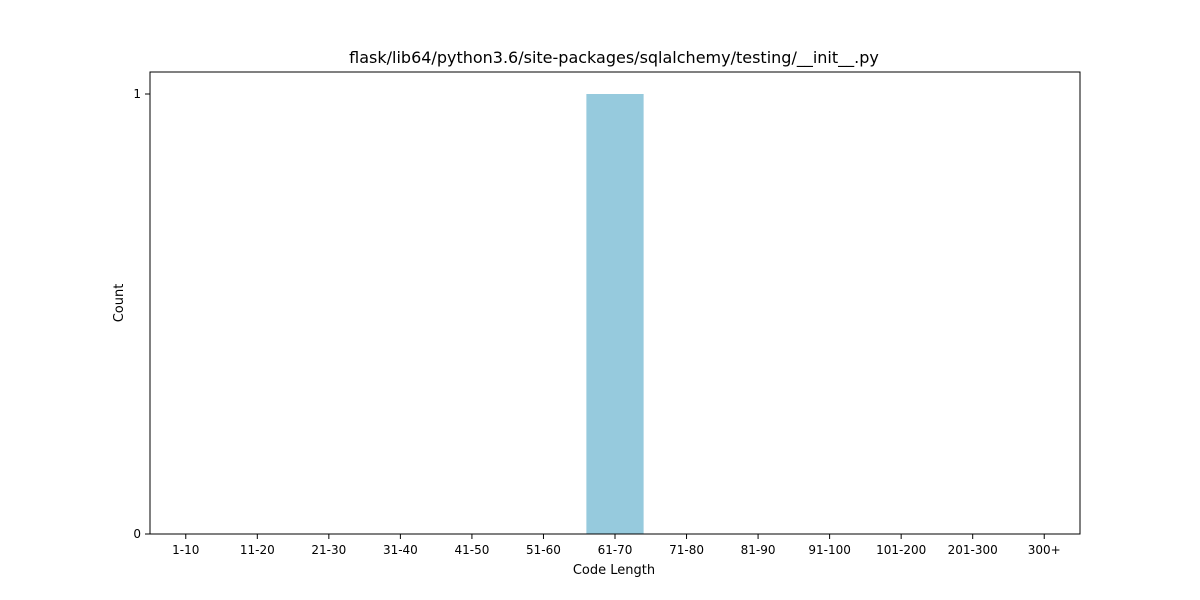 This screenshot has width=1200, height=600. What do you see at coordinates (400, 550) in the screenshot?
I see `x-tick-label: 31-40` at bounding box center [400, 550].